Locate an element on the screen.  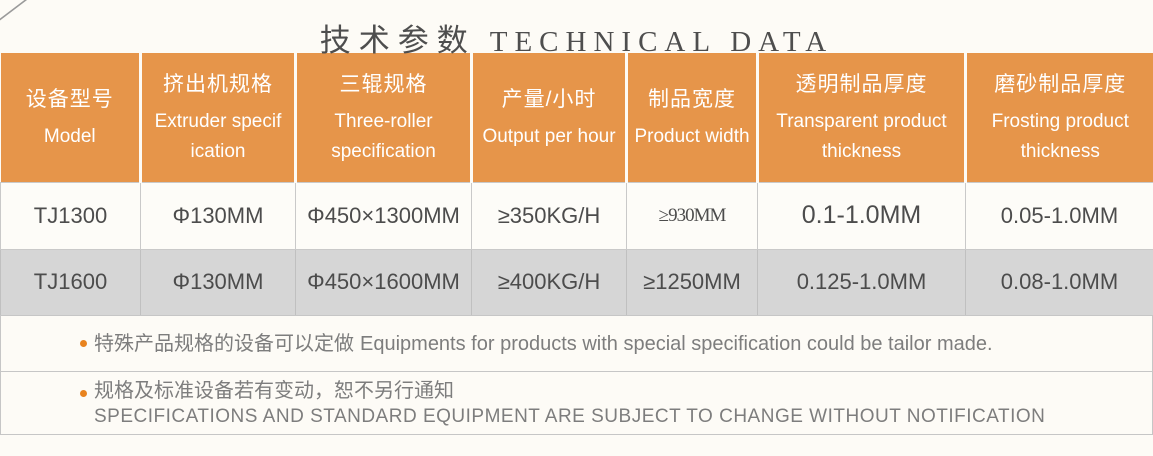
column-header-zh: 设备型号 is located at coordinates (69, 99).